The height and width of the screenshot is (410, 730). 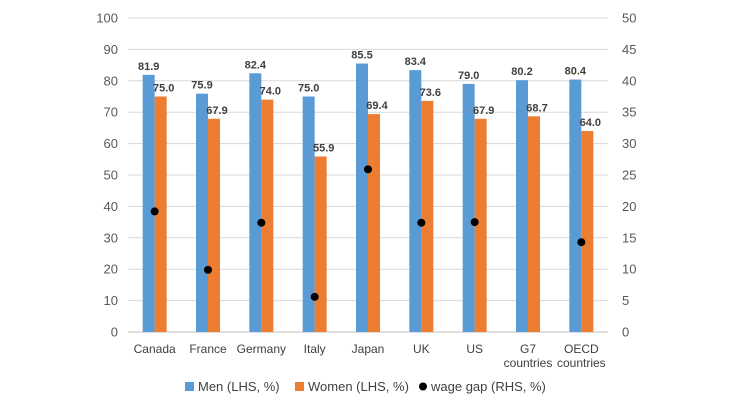 I want to click on y-left-tick-label: 30, so click(x=111, y=237).